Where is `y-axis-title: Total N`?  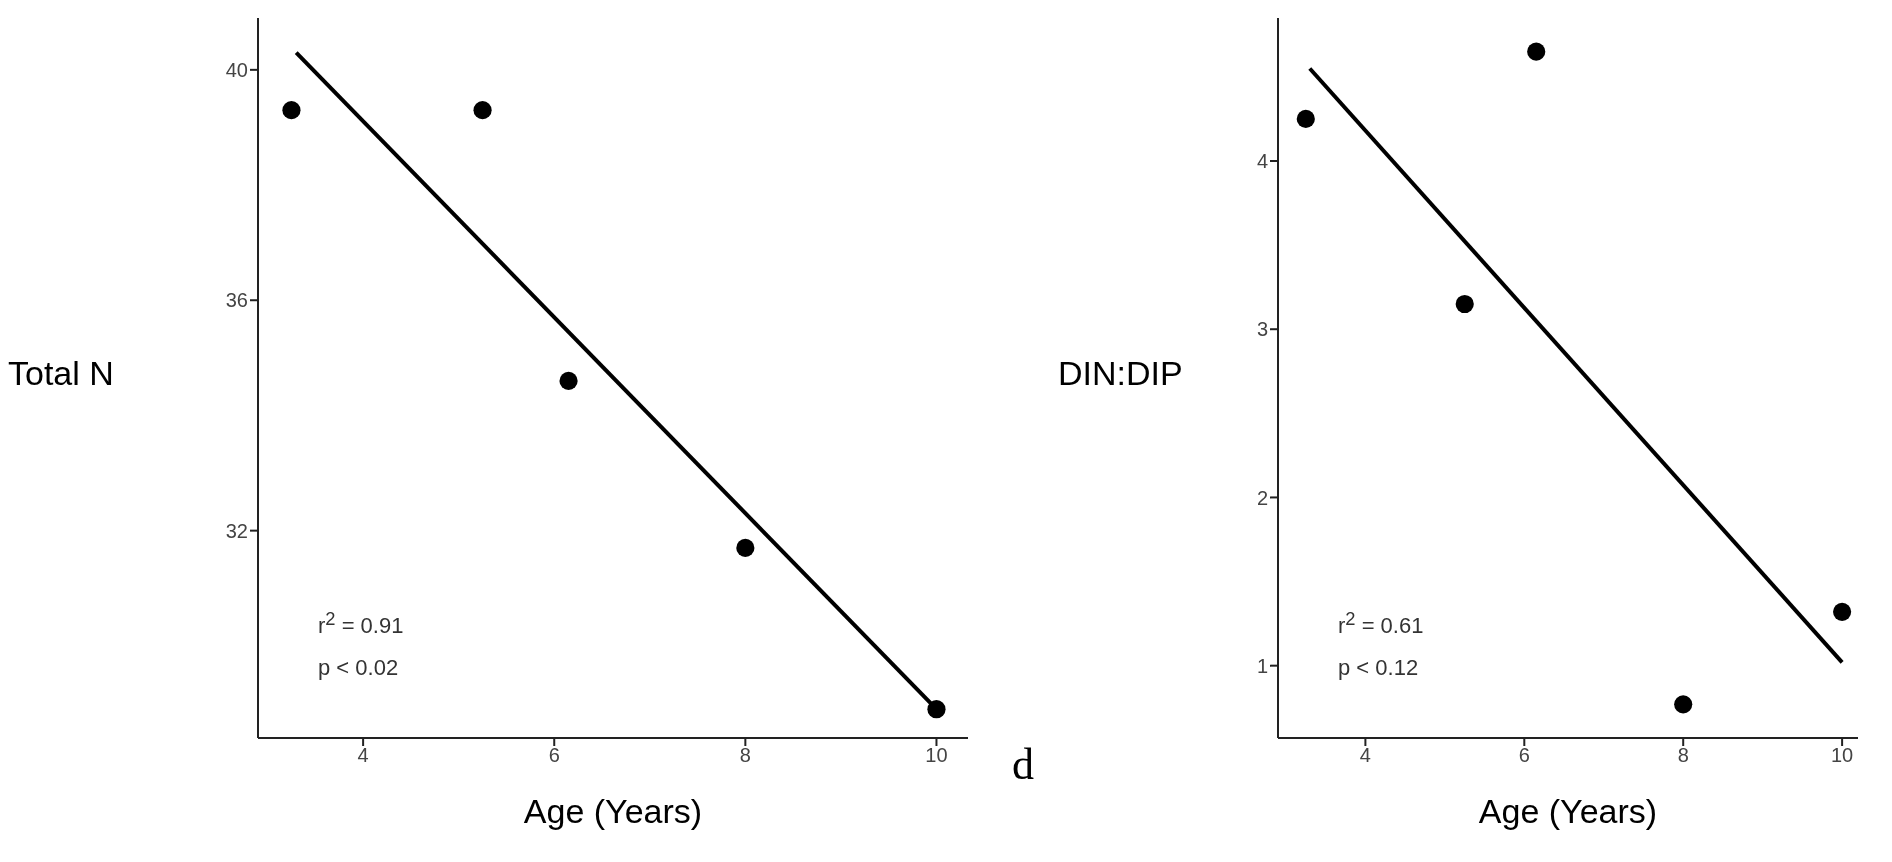 y-axis-title: Total N is located at coordinates (61, 373).